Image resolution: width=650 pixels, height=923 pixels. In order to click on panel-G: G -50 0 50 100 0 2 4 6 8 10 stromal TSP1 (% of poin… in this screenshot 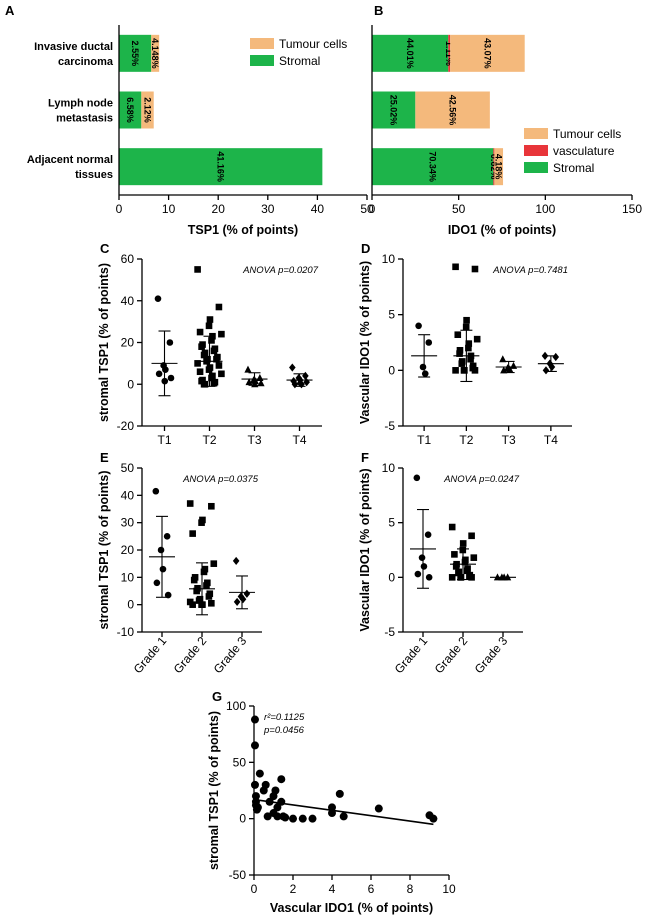, I will do `click(331, 802)`.